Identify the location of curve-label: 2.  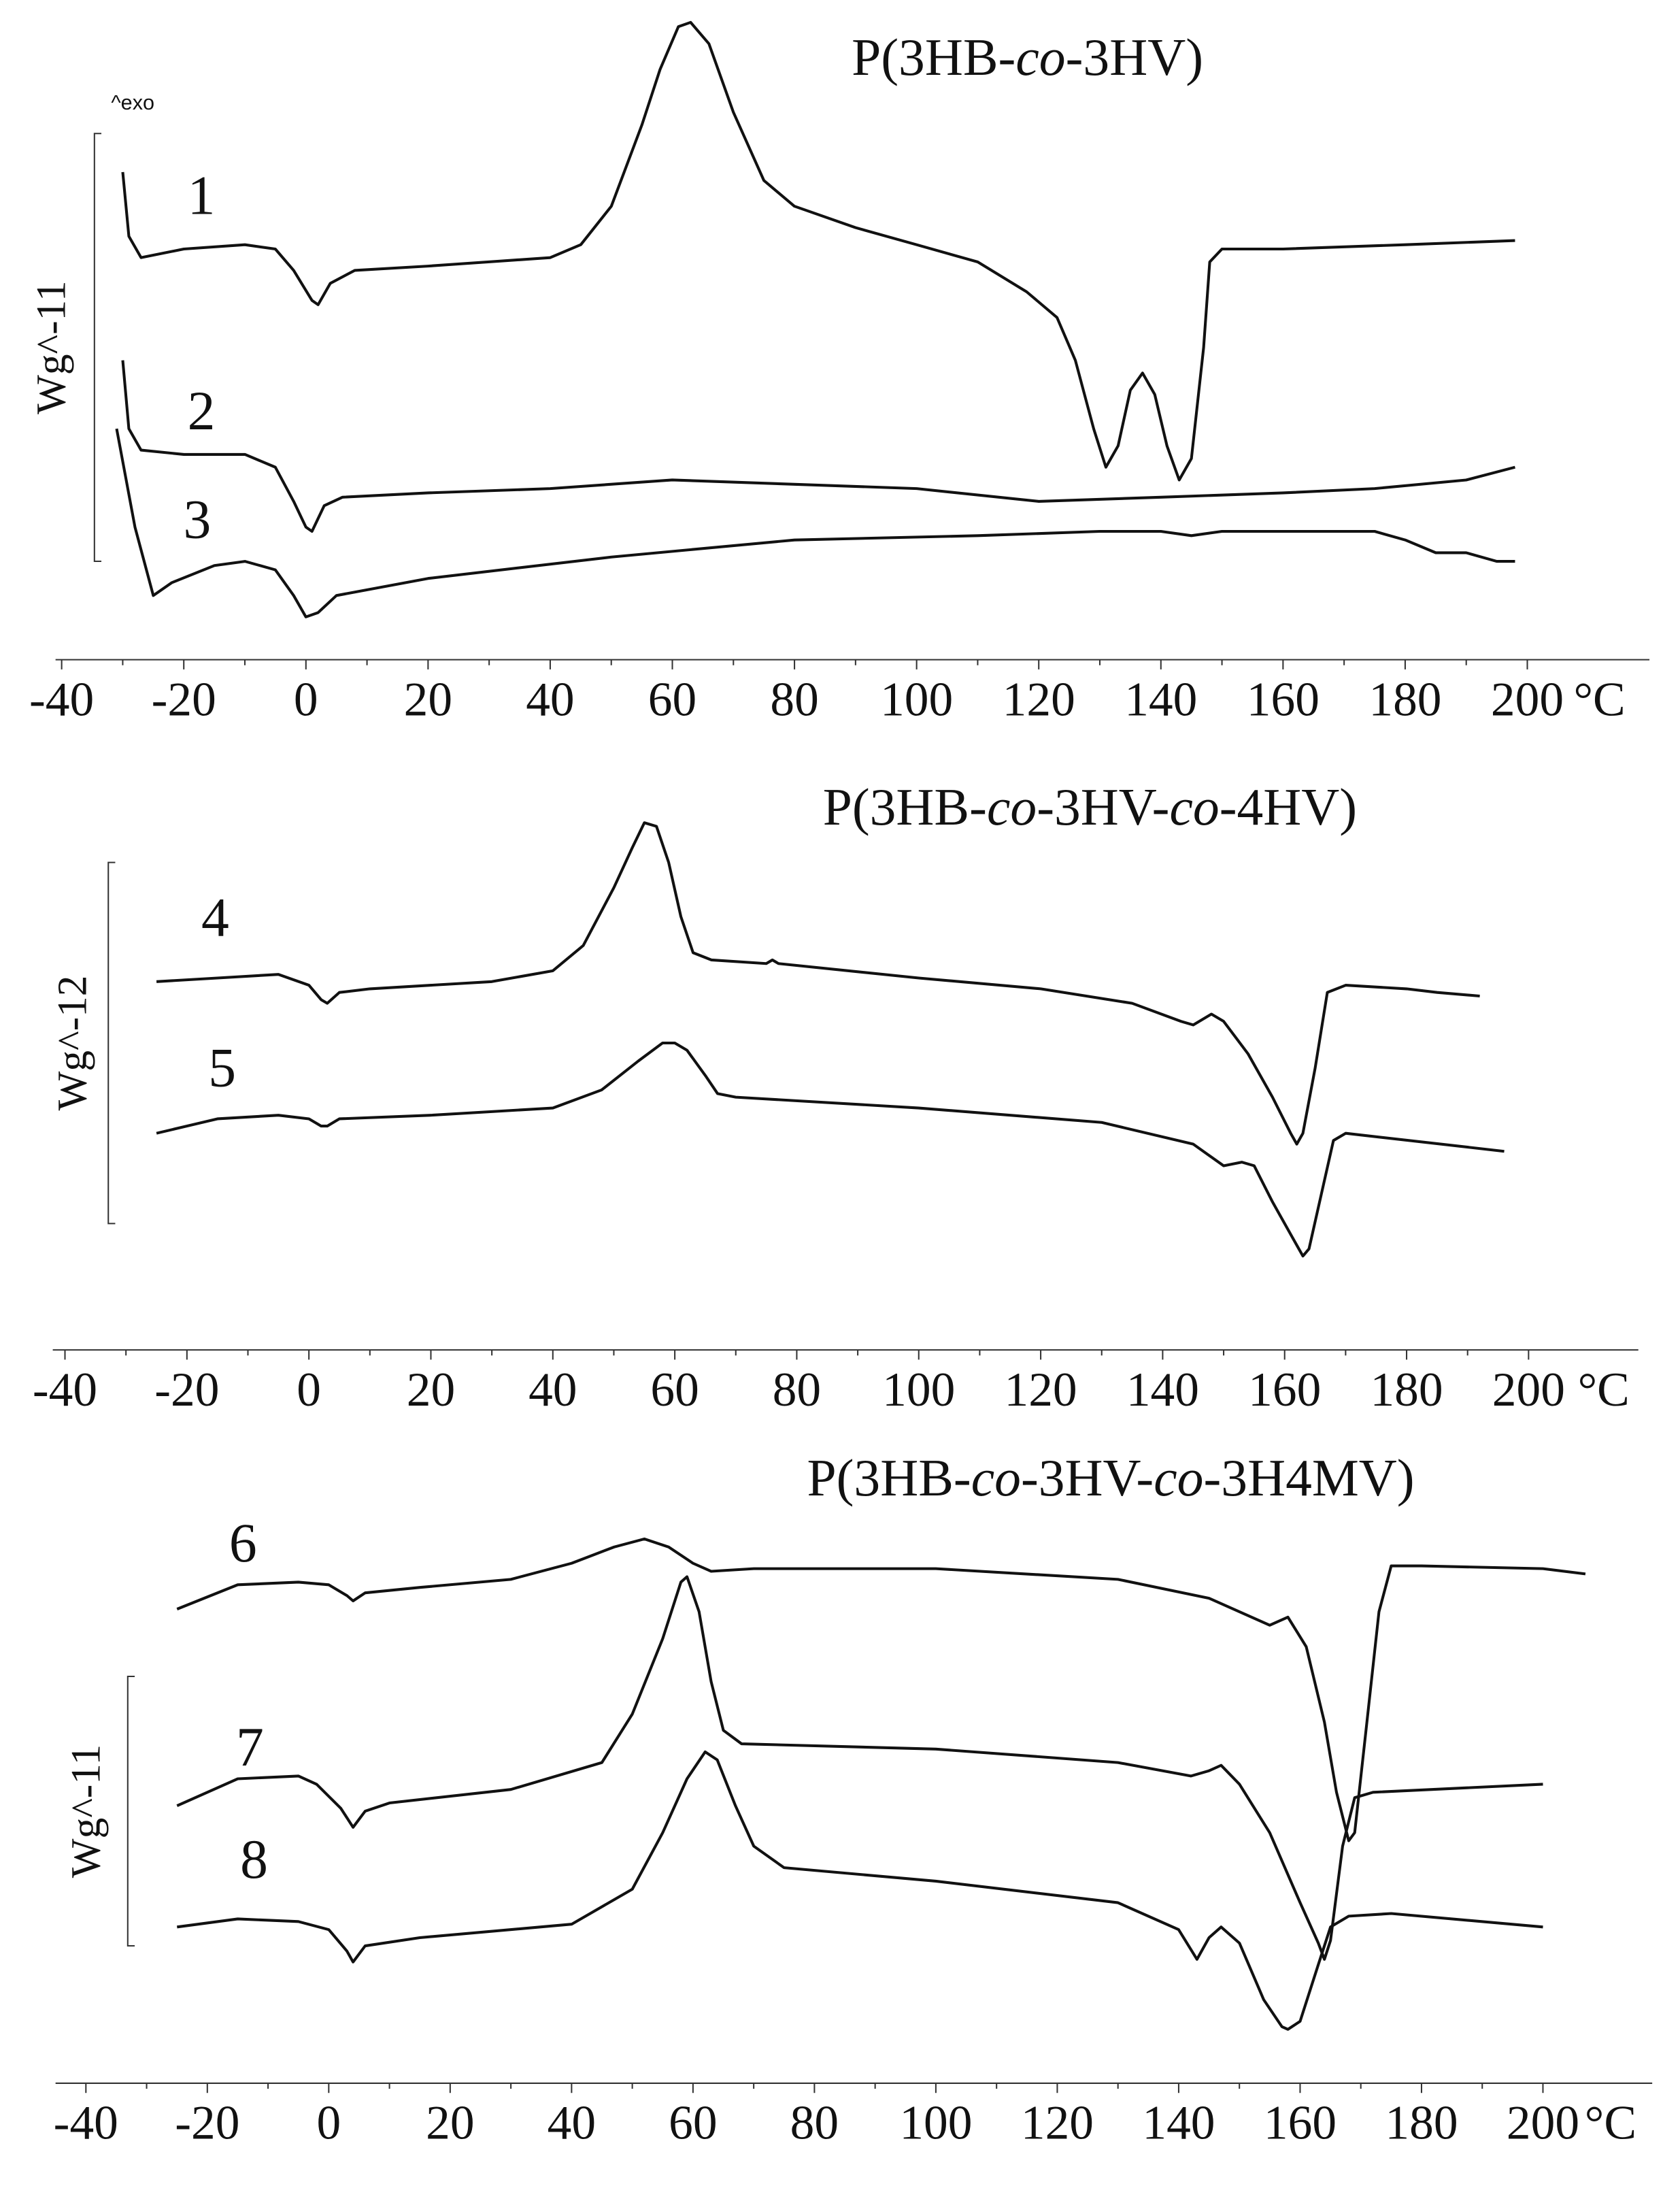
(202, 411).